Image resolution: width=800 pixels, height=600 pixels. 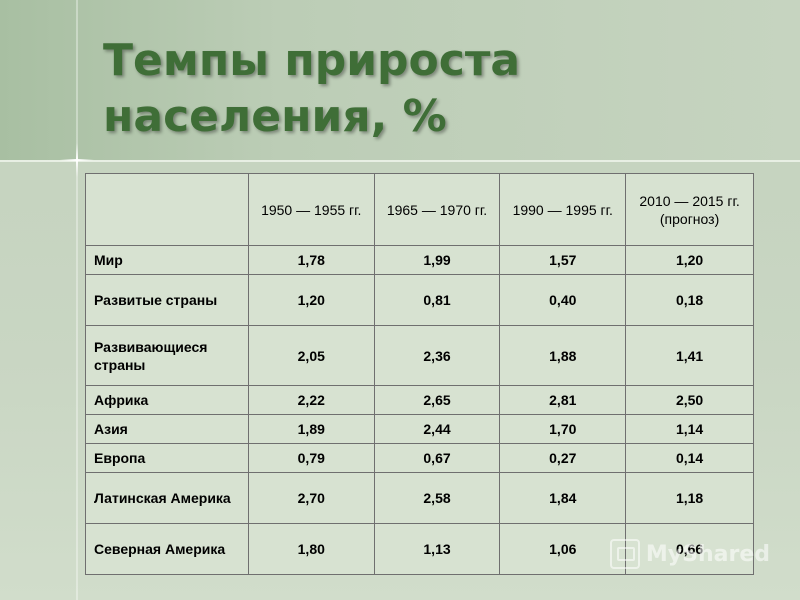 I want to click on table-cell: 0,66, so click(x=689, y=549).